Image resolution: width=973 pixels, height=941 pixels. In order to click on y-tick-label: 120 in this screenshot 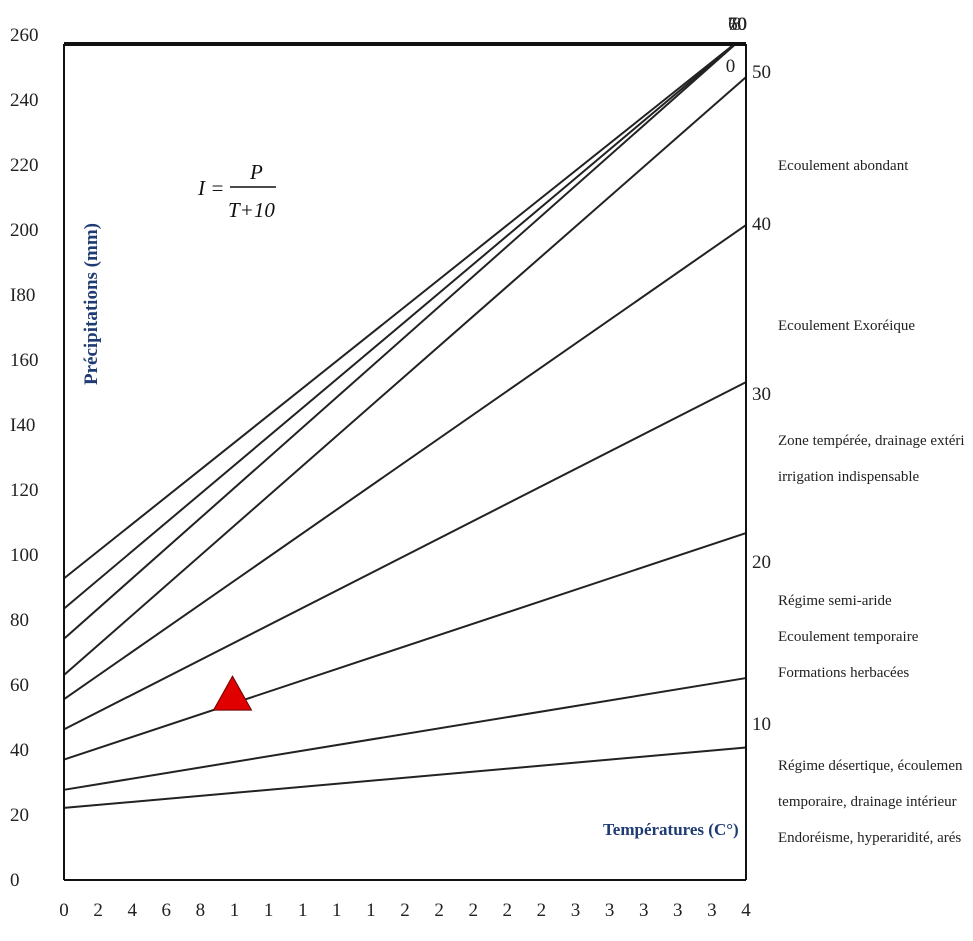, I will do `click(24, 490)`.